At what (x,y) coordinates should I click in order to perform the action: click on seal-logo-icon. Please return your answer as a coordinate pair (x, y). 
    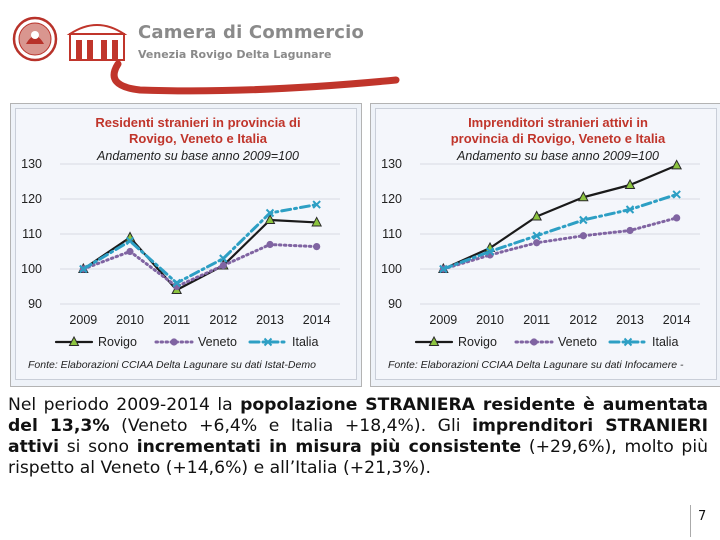
    Looking at the image, I should click on (35, 39).